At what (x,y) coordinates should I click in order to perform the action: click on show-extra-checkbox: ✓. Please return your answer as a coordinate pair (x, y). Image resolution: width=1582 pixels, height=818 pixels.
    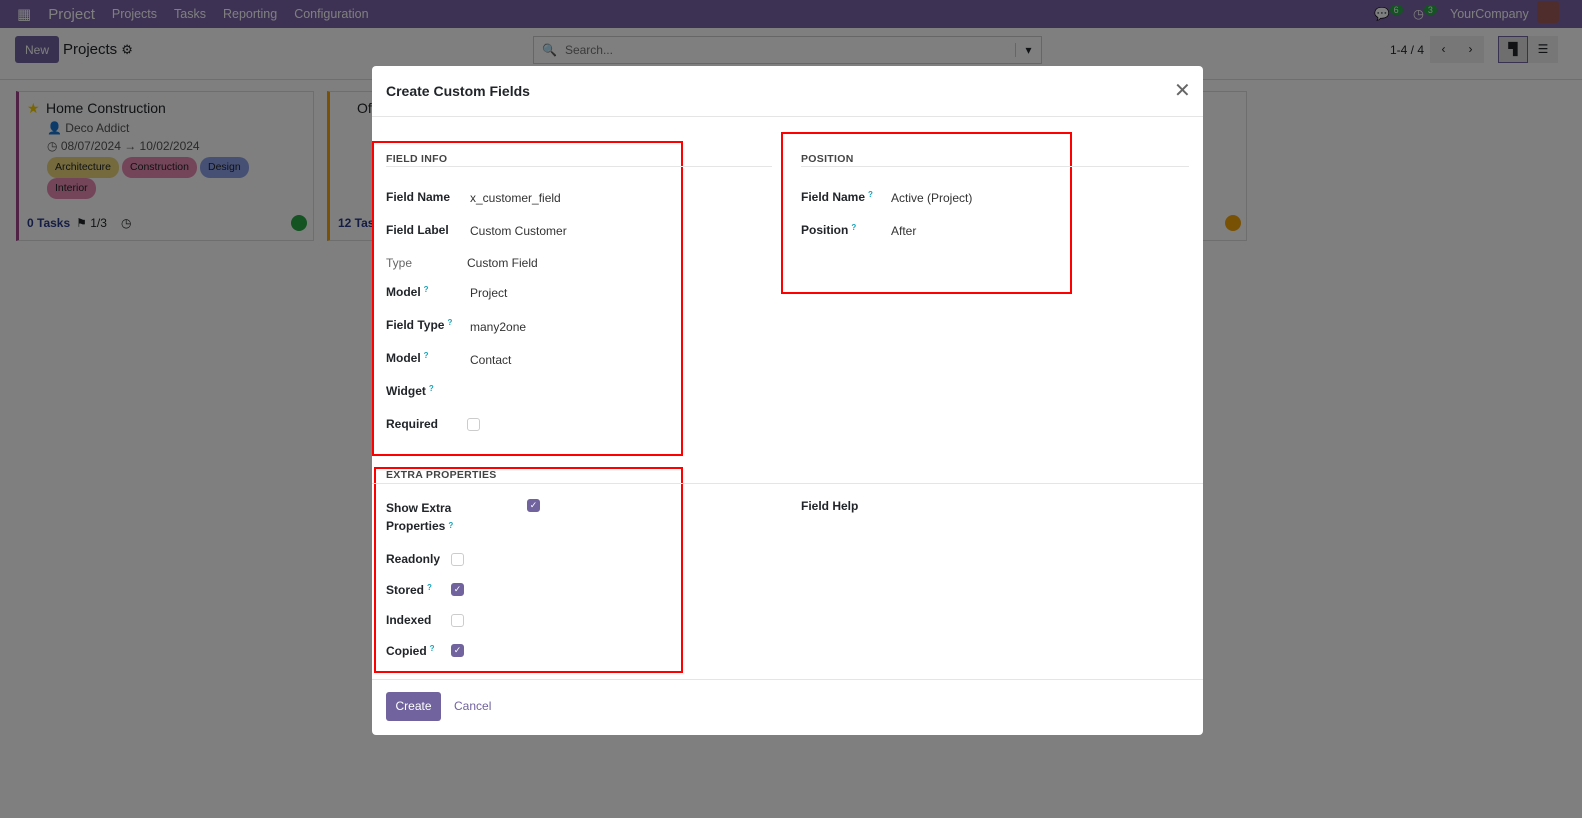
    Looking at the image, I should click on (533, 505).